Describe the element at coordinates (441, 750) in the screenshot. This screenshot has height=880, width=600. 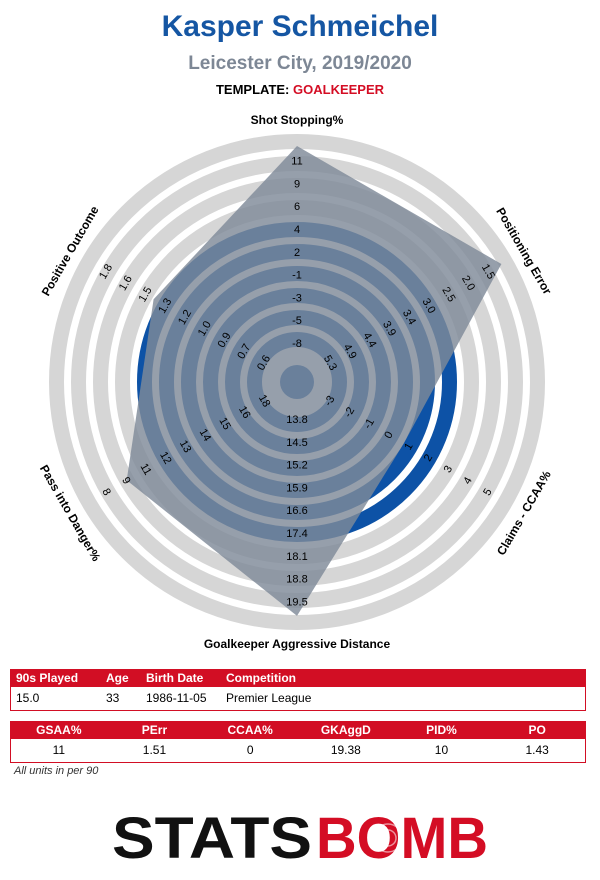
I see `value-cell: 10` at that location.